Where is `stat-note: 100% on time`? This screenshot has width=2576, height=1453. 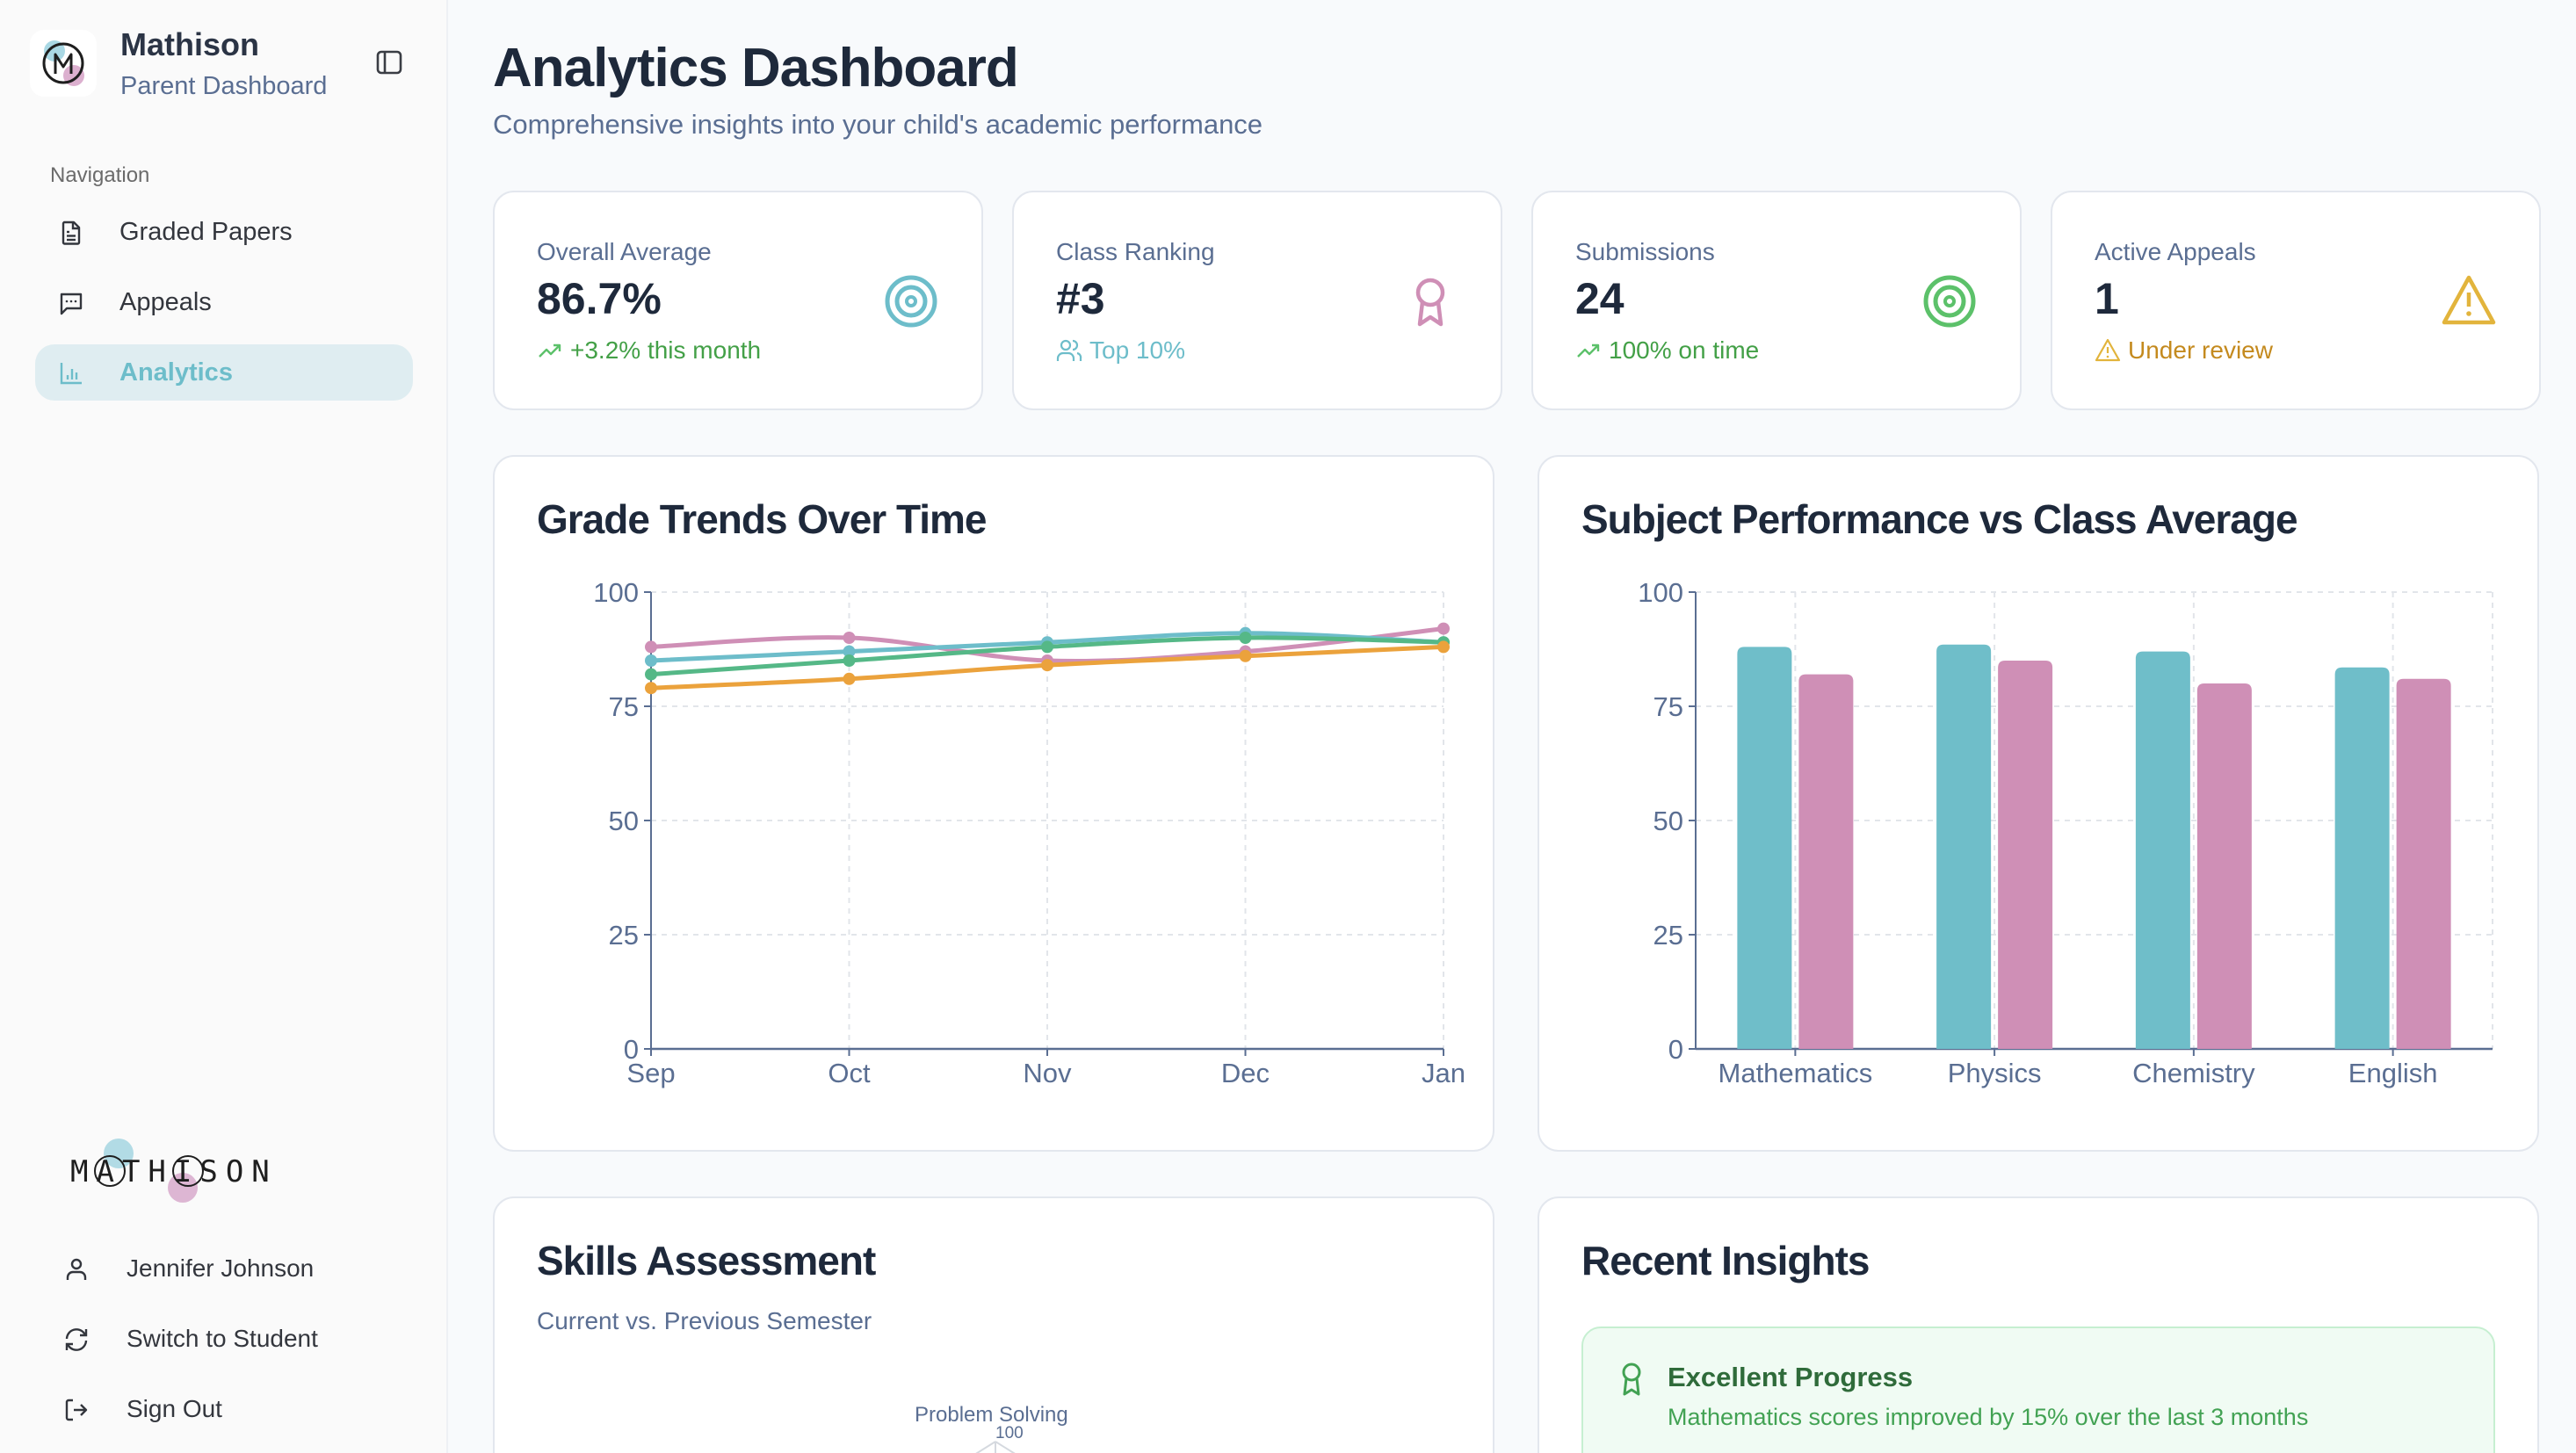
stat-note: 100% on time is located at coordinates (1667, 350).